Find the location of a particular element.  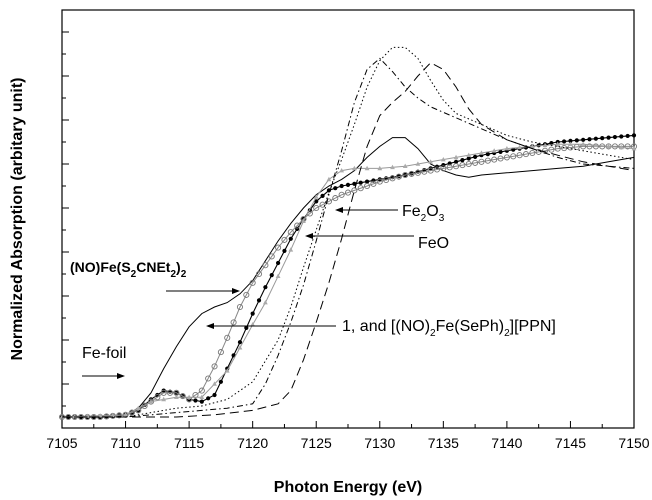

x-tick-label: 7120 is located at coordinates (252, 443).